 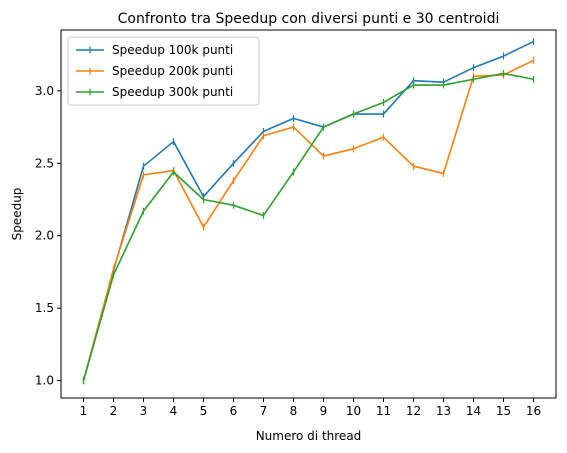 What do you see at coordinates (383, 411) in the screenshot?
I see `x-tick-label: 11` at bounding box center [383, 411].